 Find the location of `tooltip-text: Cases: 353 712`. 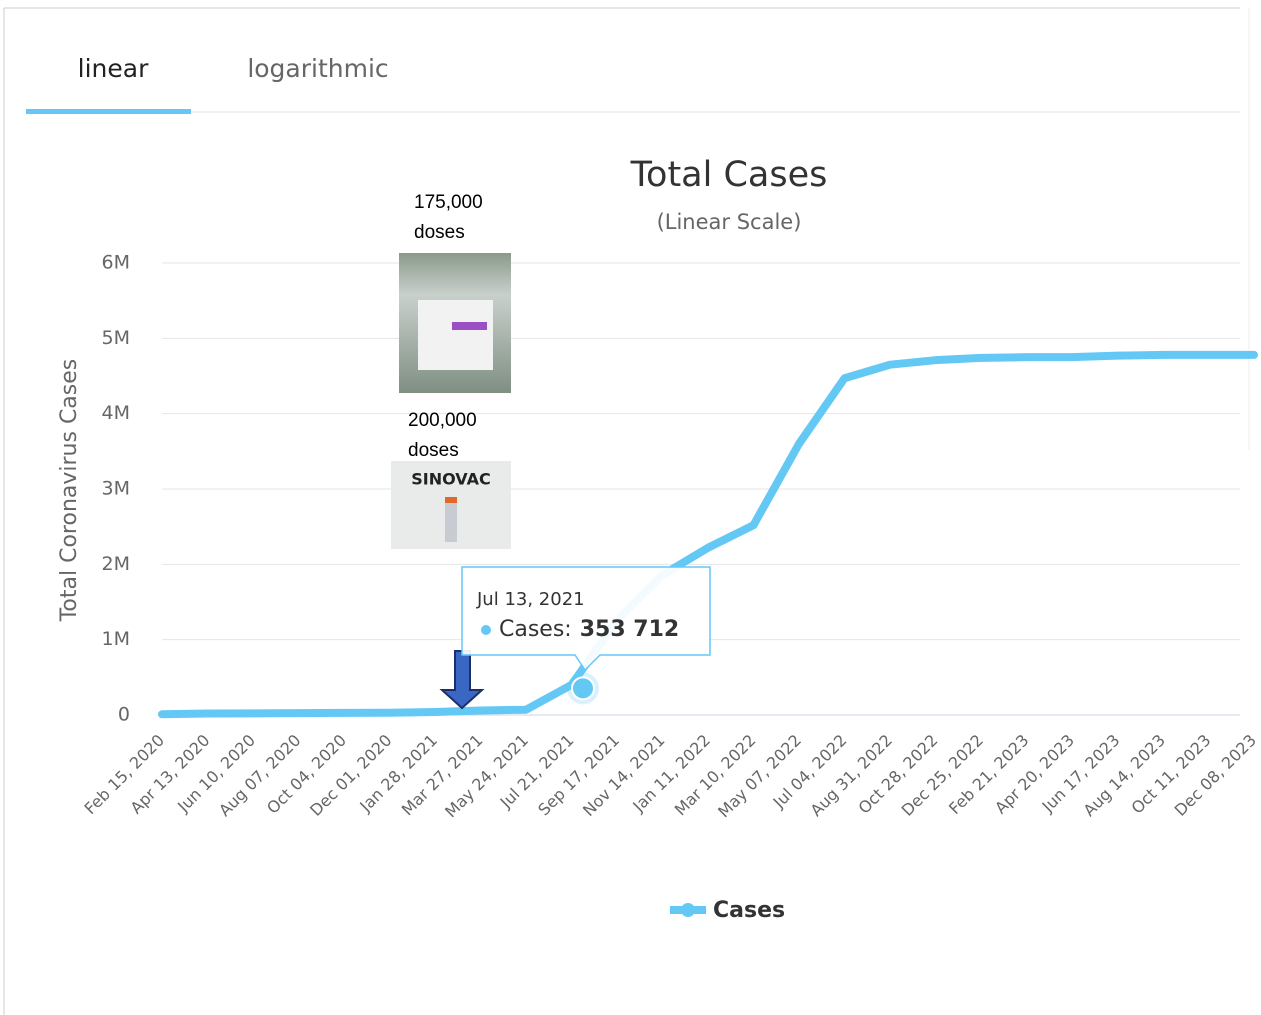

tooltip-text: Cases: 353 712 is located at coordinates (589, 629).